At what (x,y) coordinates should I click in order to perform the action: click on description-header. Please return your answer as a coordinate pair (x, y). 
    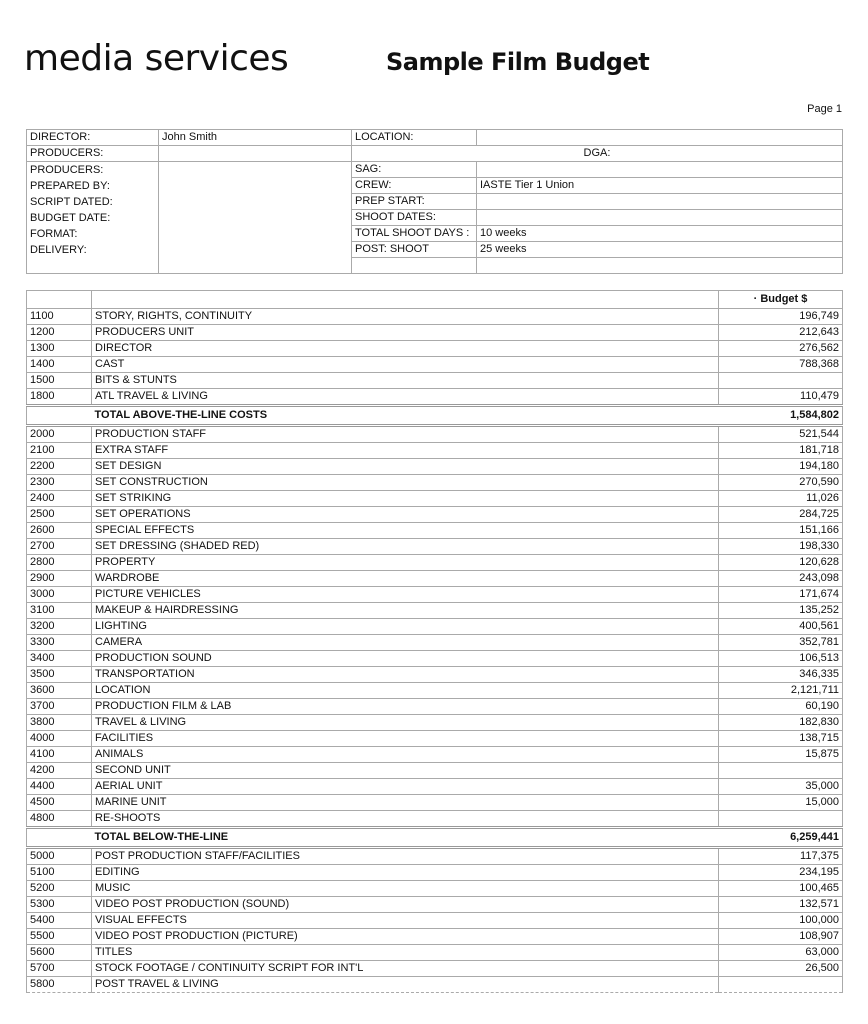
    Looking at the image, I should click on (405, 299).